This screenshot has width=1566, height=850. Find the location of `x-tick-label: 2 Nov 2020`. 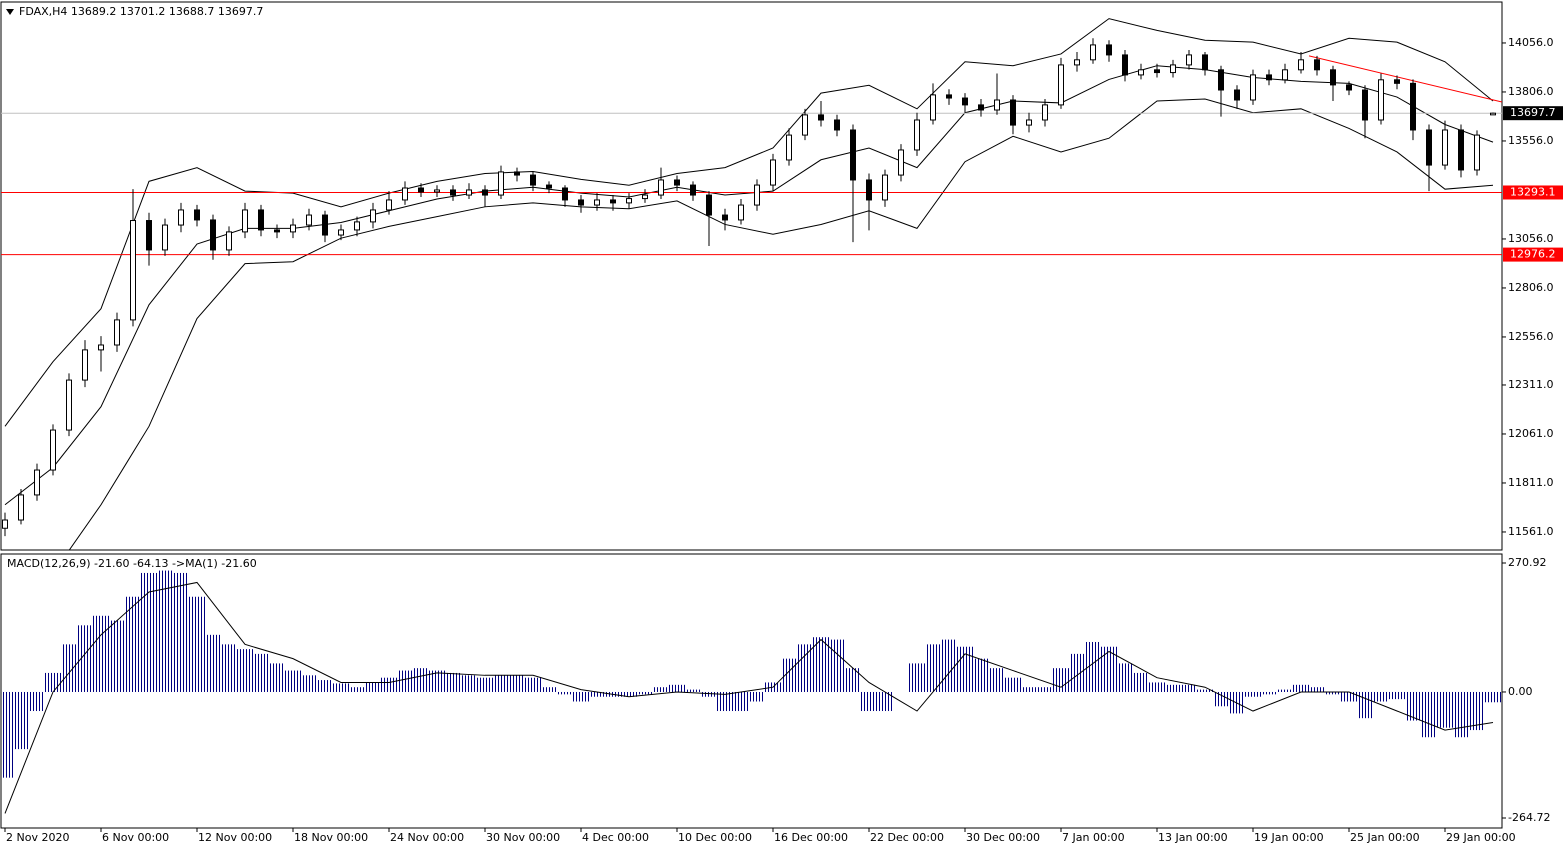

x-tick-label: 2 Nov 2020 is located at coordinates (37, 837).